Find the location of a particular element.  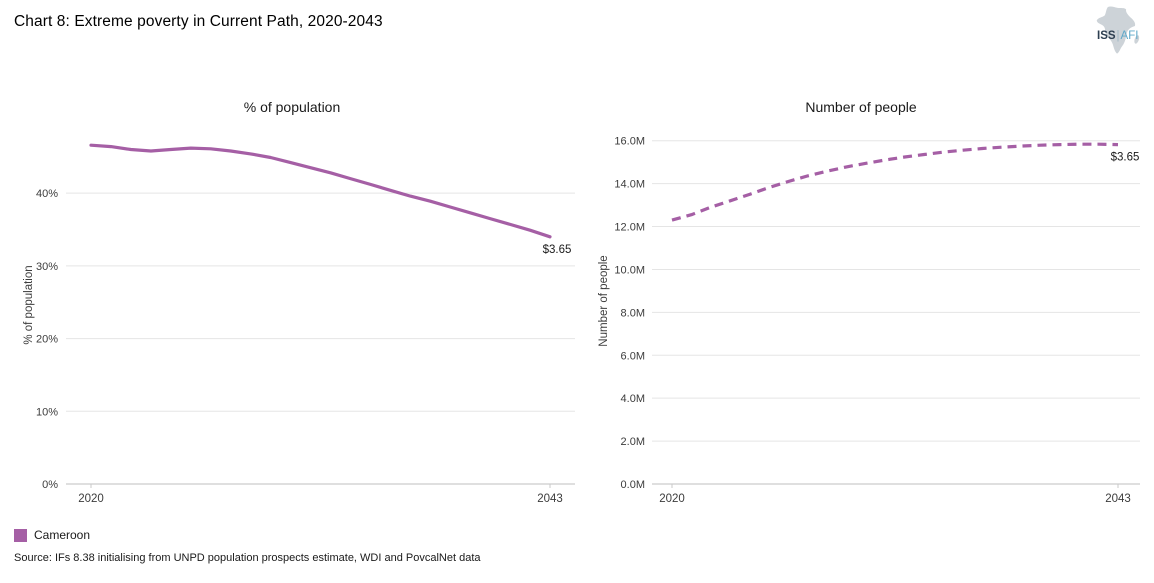

chart-title-number-of-people: Number of people is located at coordinates (861, 107).